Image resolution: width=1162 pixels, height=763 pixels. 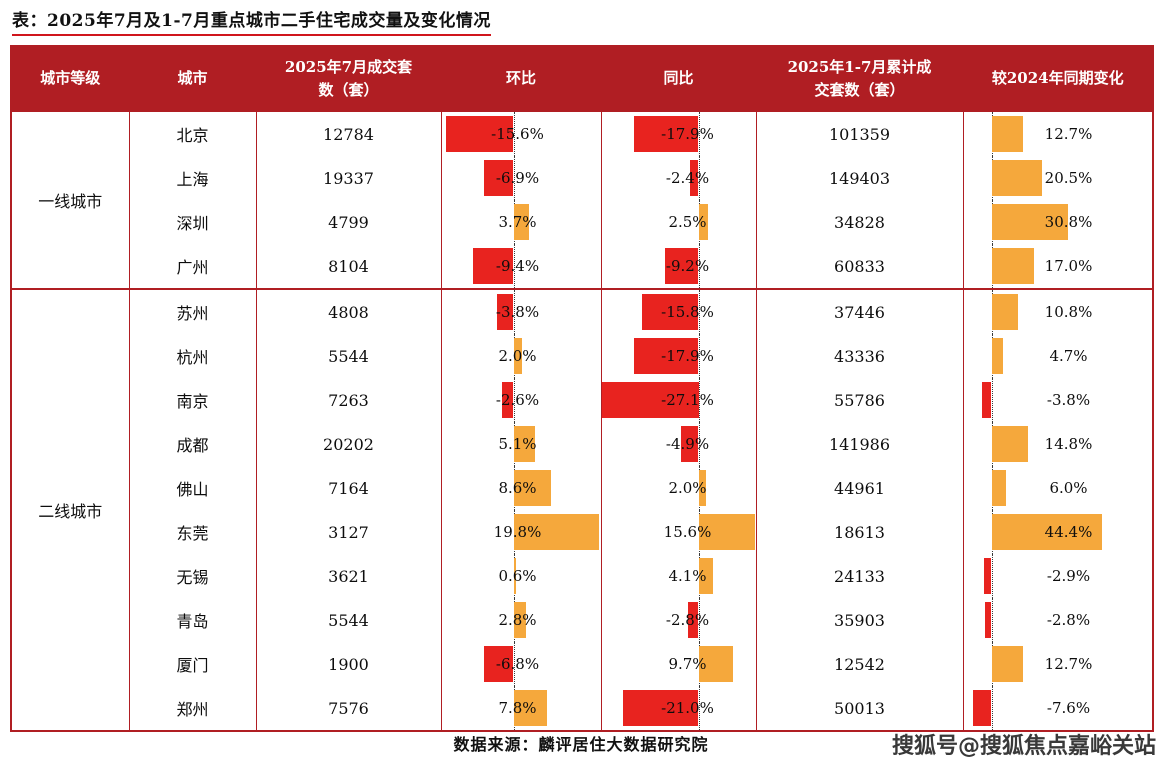 I want to click on chg-bar-cell: 30.8%, so click(x=1058, y=222).